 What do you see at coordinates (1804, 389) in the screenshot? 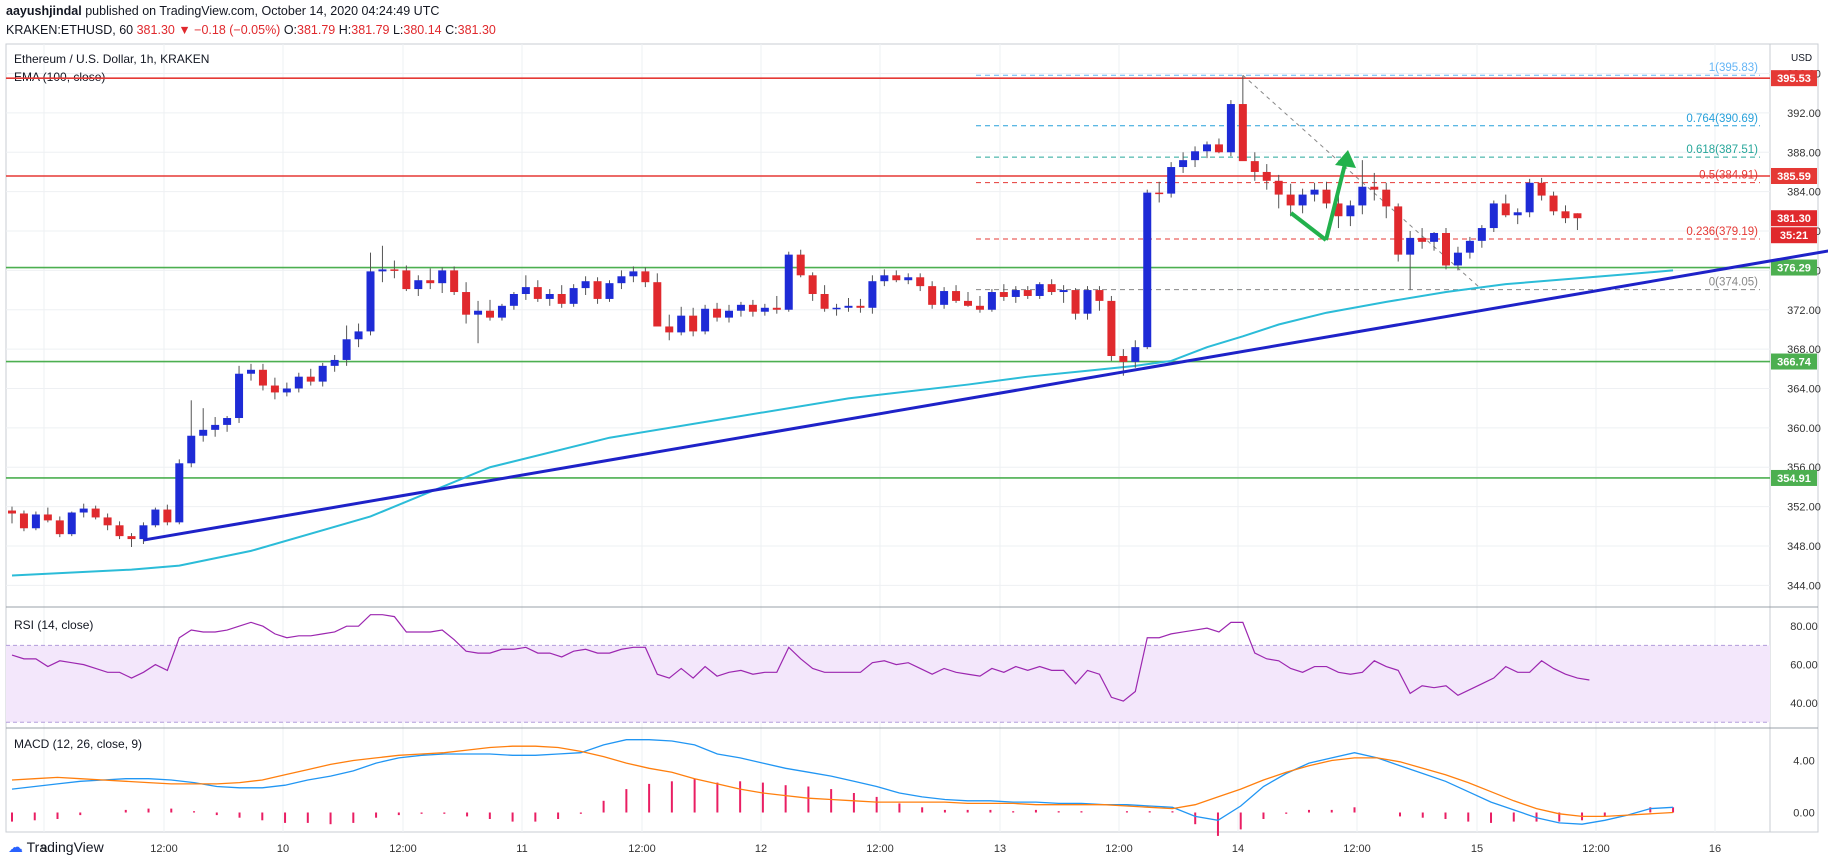
I see `y-tick-label: 364.00` at bounding box center [1804, 389].